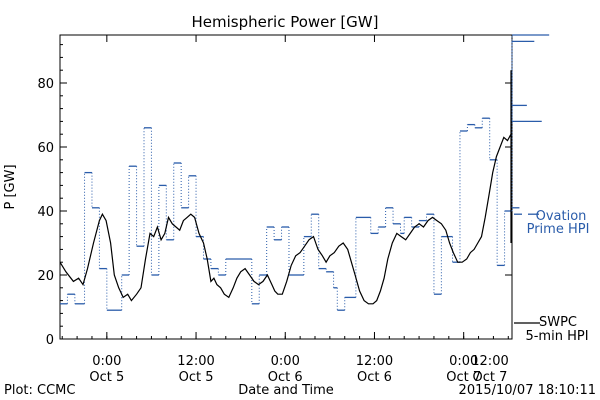 This screenshot has width=600, height=400. I want to click on chart-title: Hemispheric Power [GW], so click(285, 22).